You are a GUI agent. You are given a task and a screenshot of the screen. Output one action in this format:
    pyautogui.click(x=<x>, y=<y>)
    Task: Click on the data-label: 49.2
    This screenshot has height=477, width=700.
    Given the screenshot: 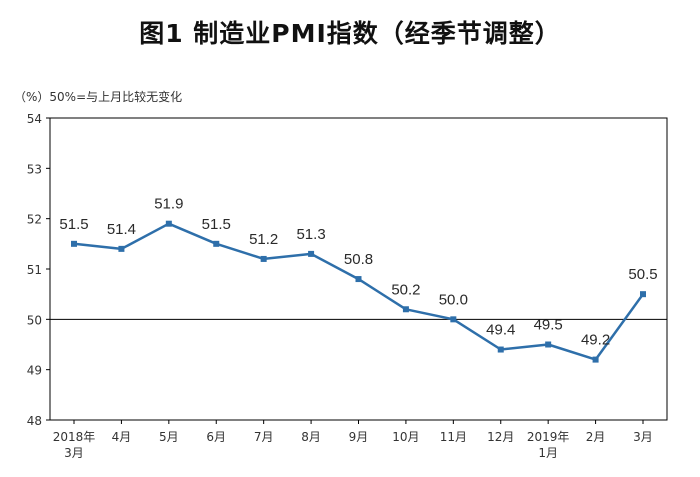 What is the action you would take?
    pyautogui.click(x=595, y=340)
    